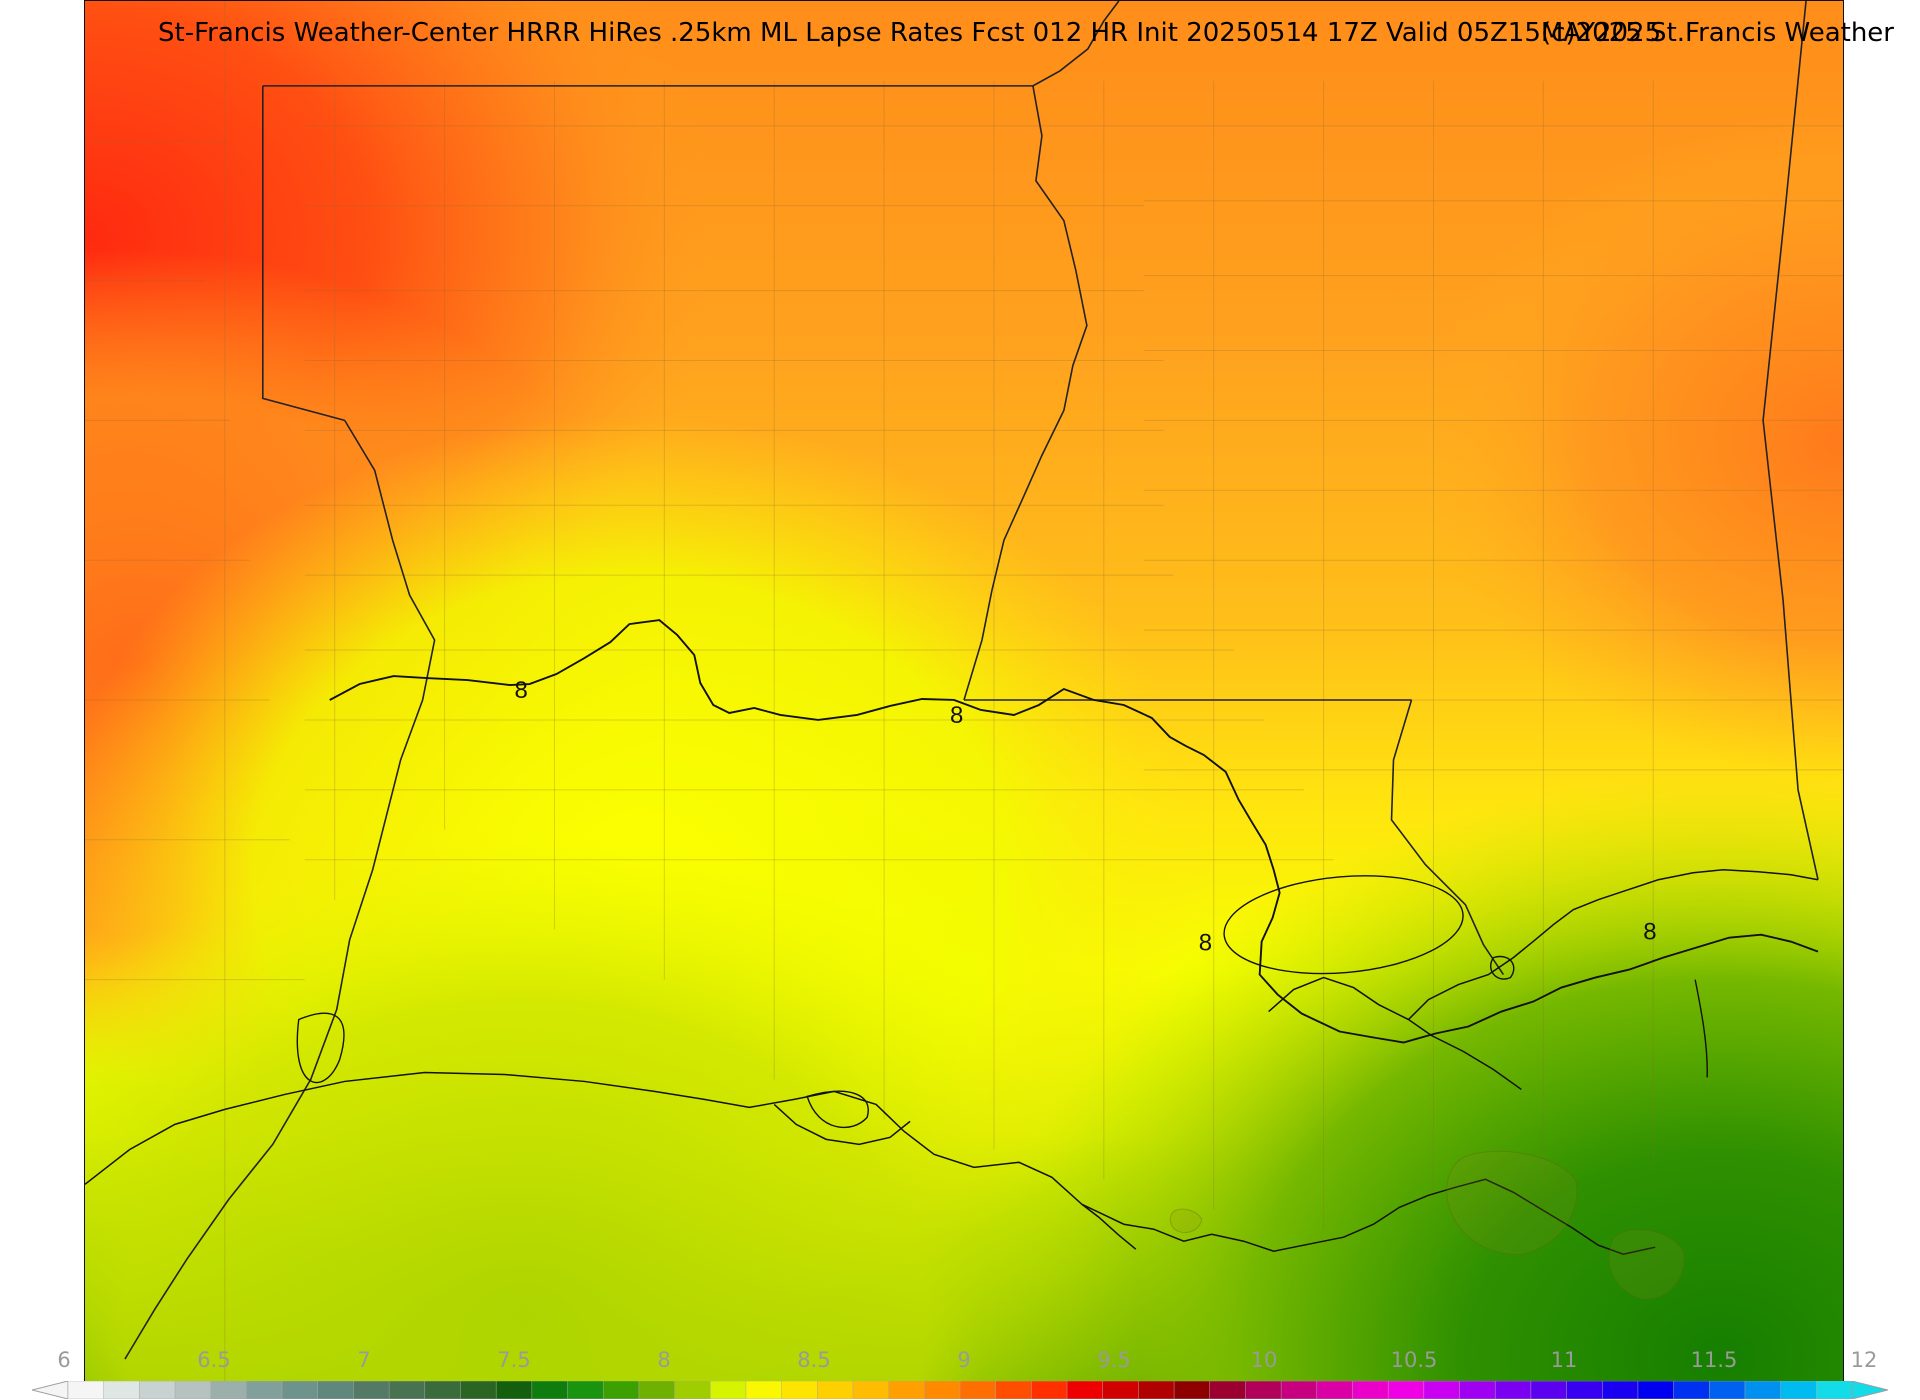 The height and width of the screenshot is (1400, 1920). I want to click on colorbar-canvas, so click(960, 1390).